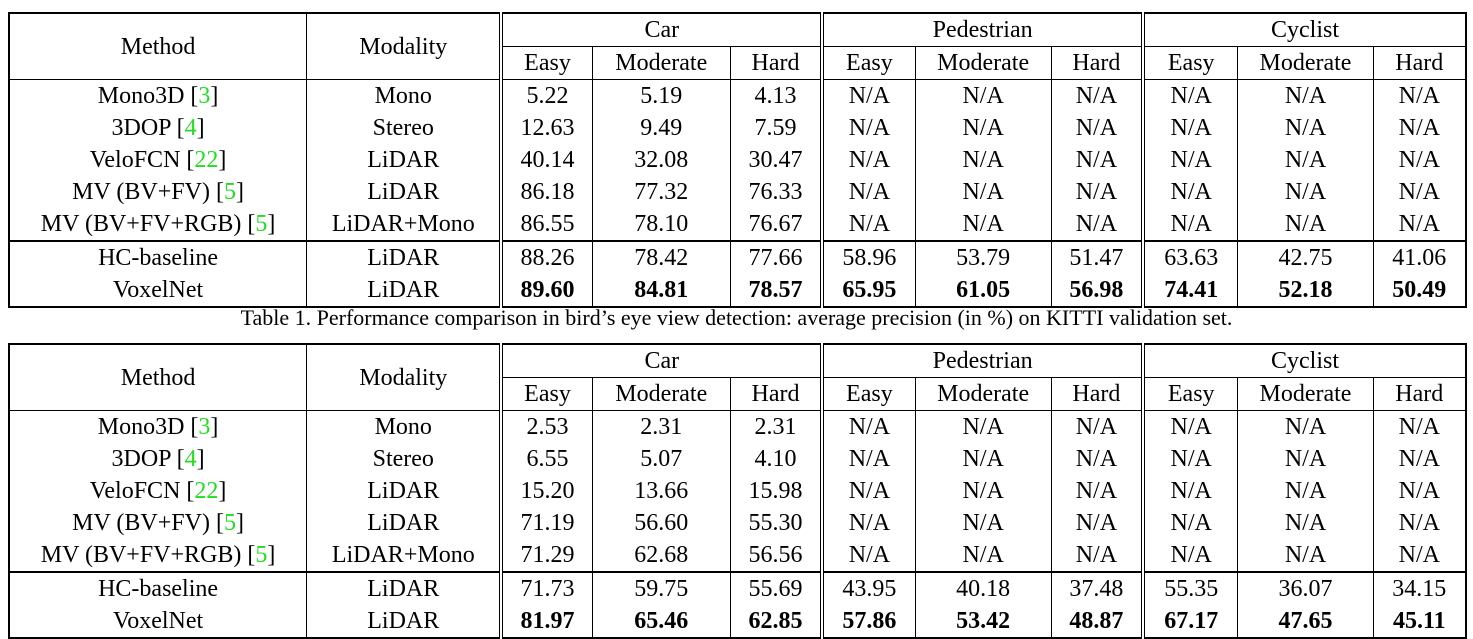 The height and width of the screenshot is (639, 1473). Describe the element at coordinates (546, 257) in the screenshot. I see `value-cell: 88.26` at that location.